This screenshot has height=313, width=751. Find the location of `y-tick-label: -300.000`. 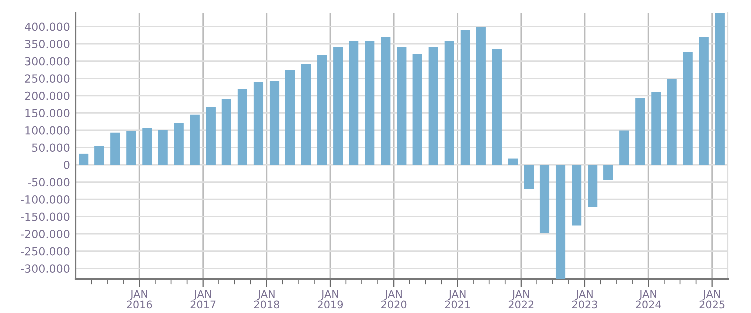

y-tick-label: -300.000 is located at coordinates (45, 269).